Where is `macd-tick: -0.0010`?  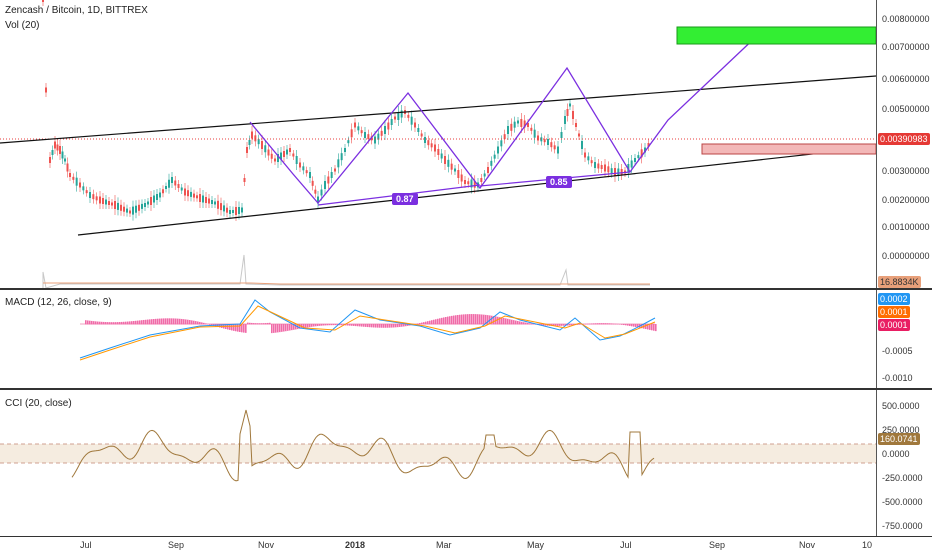 macd-tick: -0.0010 is located at coordinates (897, 378).